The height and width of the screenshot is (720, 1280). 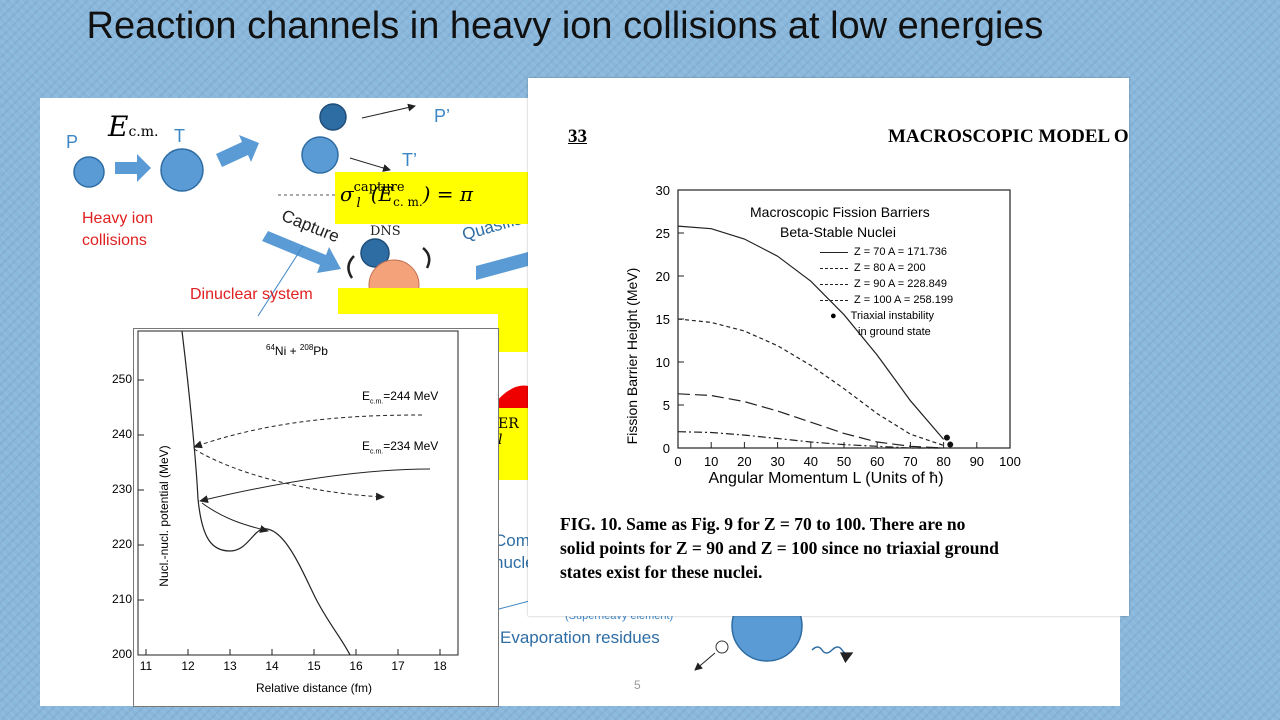 I want to click on er-formula-box, so click(x=513, y=444).